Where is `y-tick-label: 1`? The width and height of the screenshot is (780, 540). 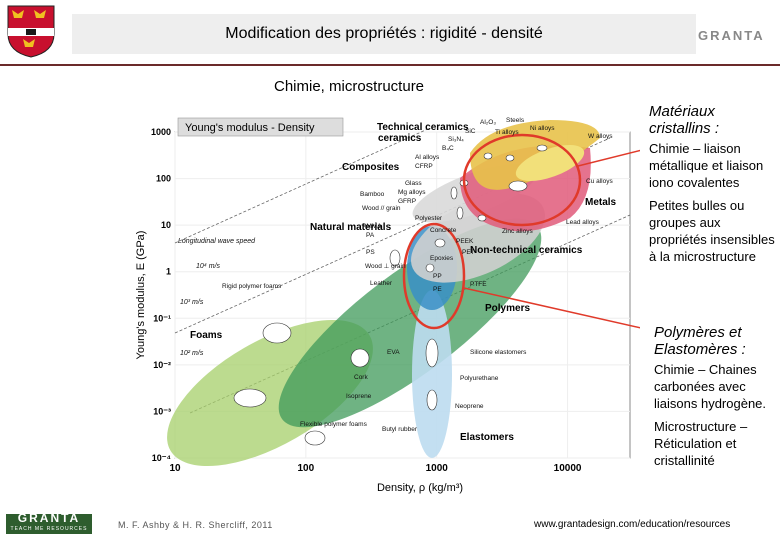 y-tick-label: 1 is located at coordinates (168, 272).